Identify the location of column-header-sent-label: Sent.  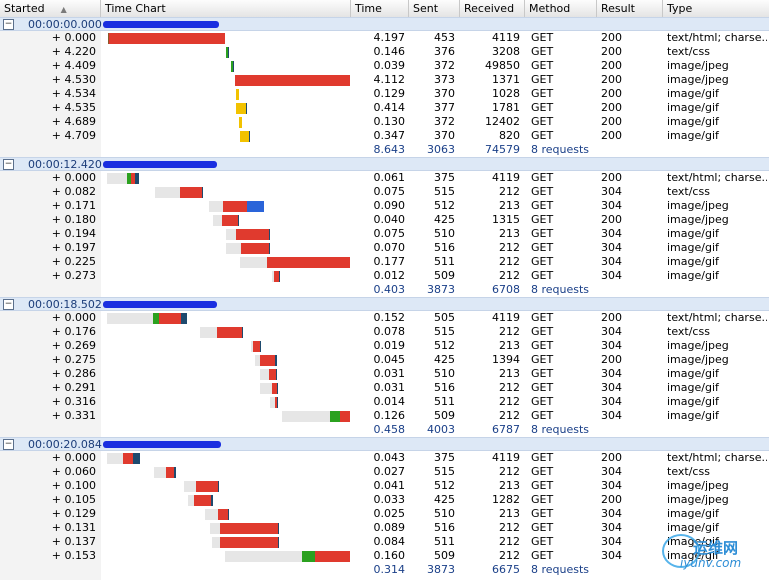
(426, 8).